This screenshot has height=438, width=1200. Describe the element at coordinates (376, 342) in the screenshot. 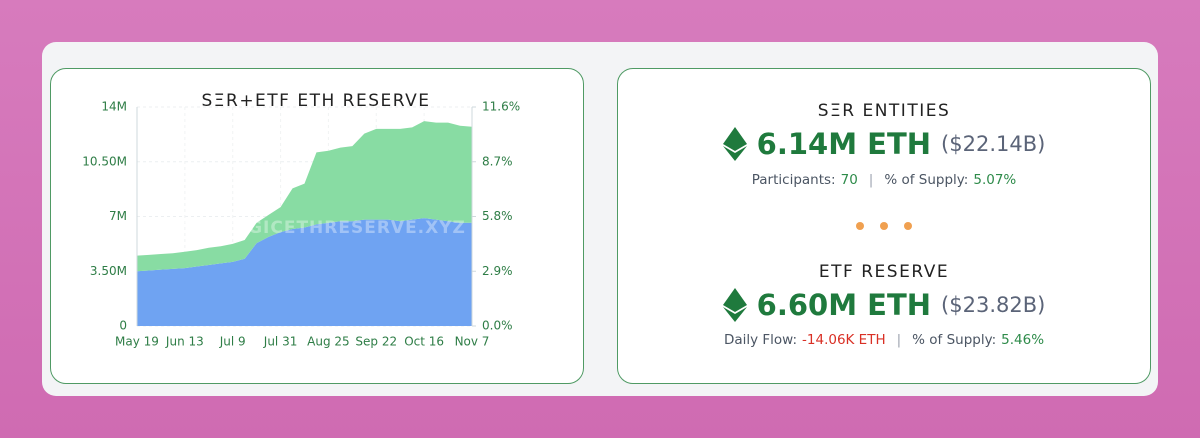

I see `x-tick-label: Sep 22` at that location.